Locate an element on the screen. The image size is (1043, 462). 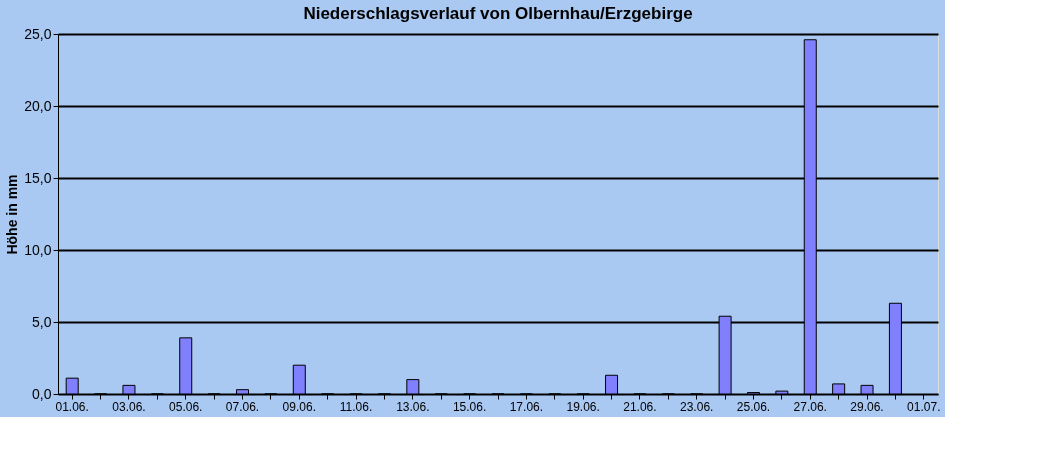
x-tick-label: 25.06. is located at coordinates (753, 406).